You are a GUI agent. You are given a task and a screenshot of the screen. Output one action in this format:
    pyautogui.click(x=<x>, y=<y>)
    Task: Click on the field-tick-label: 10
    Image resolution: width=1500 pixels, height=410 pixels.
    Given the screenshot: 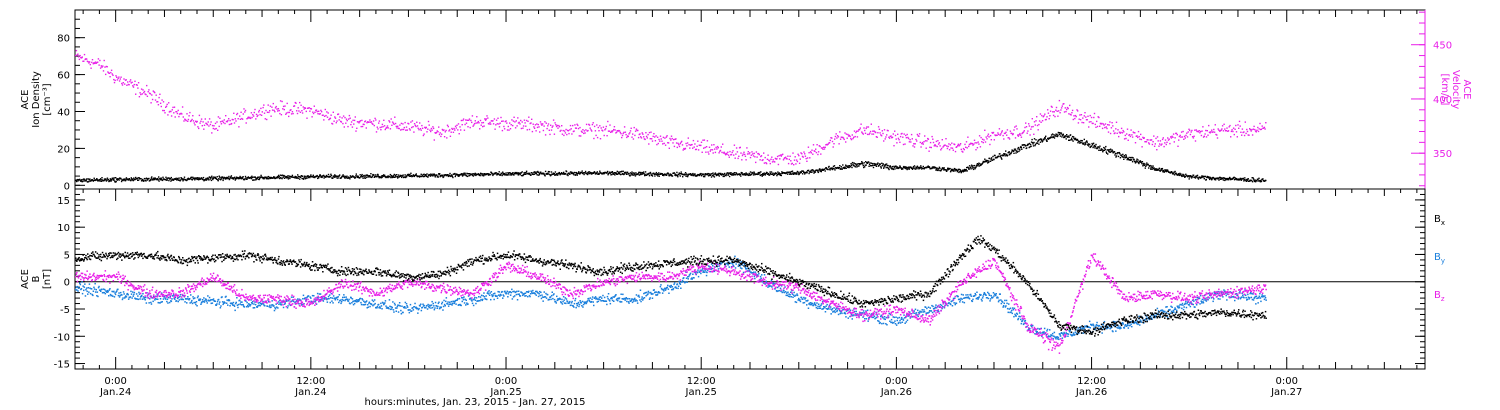 What is the action you would take?
    pyautogui.click(x=63, y=228)
    